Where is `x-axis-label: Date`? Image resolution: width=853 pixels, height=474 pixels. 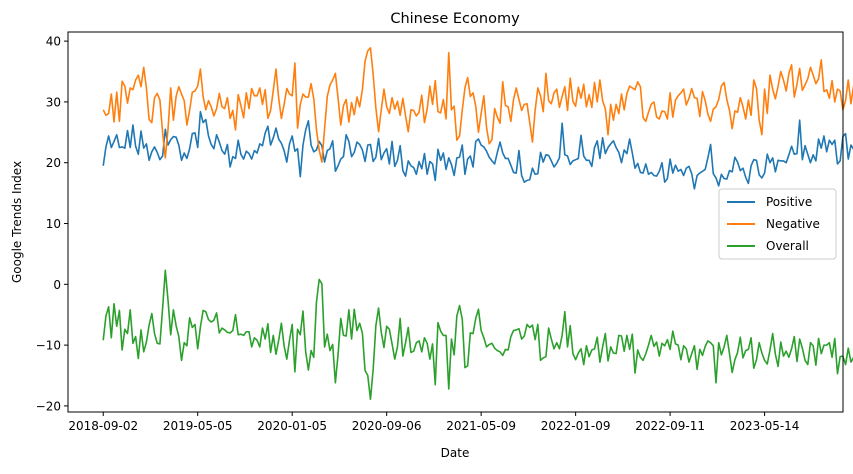
x-axis-label: Date is located at coordinates (455, 453).